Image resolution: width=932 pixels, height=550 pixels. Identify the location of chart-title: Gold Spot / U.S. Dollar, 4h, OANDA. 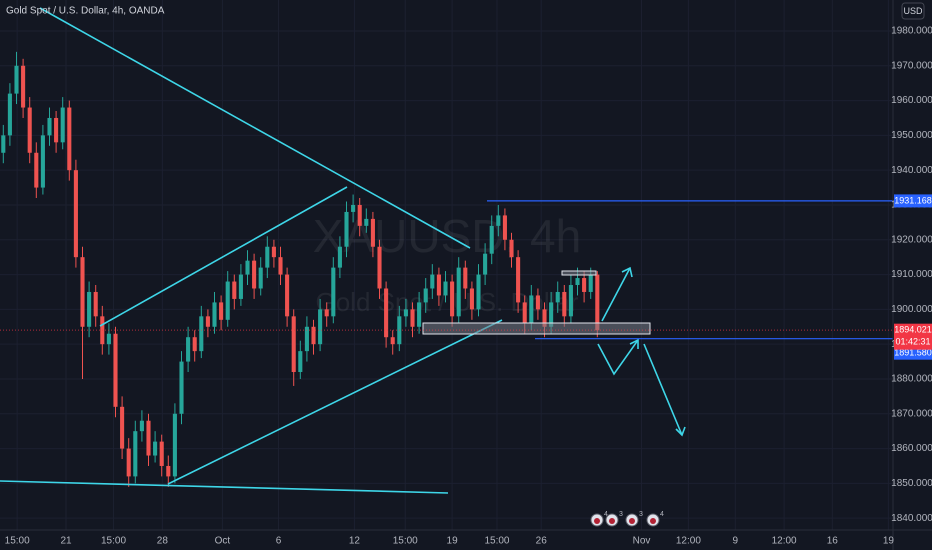
(85, 11).